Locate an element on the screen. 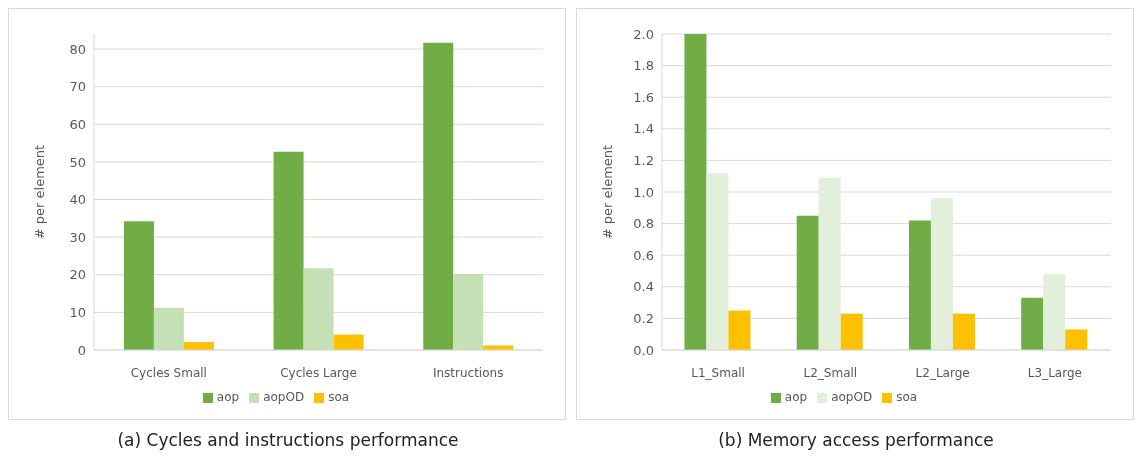 This screenshot has width=1137, height=461. text: (a) Cycles and instructions performance is located at coordinates (288, 440).